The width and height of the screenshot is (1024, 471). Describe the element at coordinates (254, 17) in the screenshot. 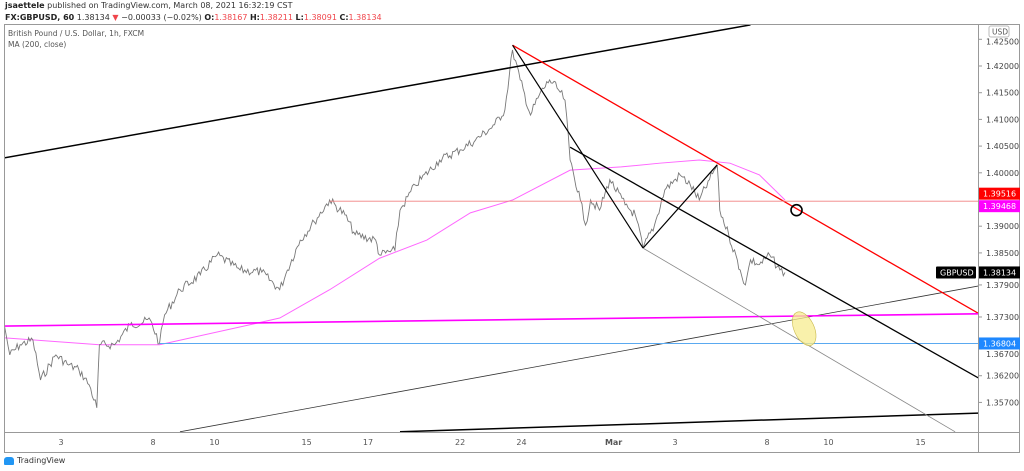

I see `high-label: H:` at that location.